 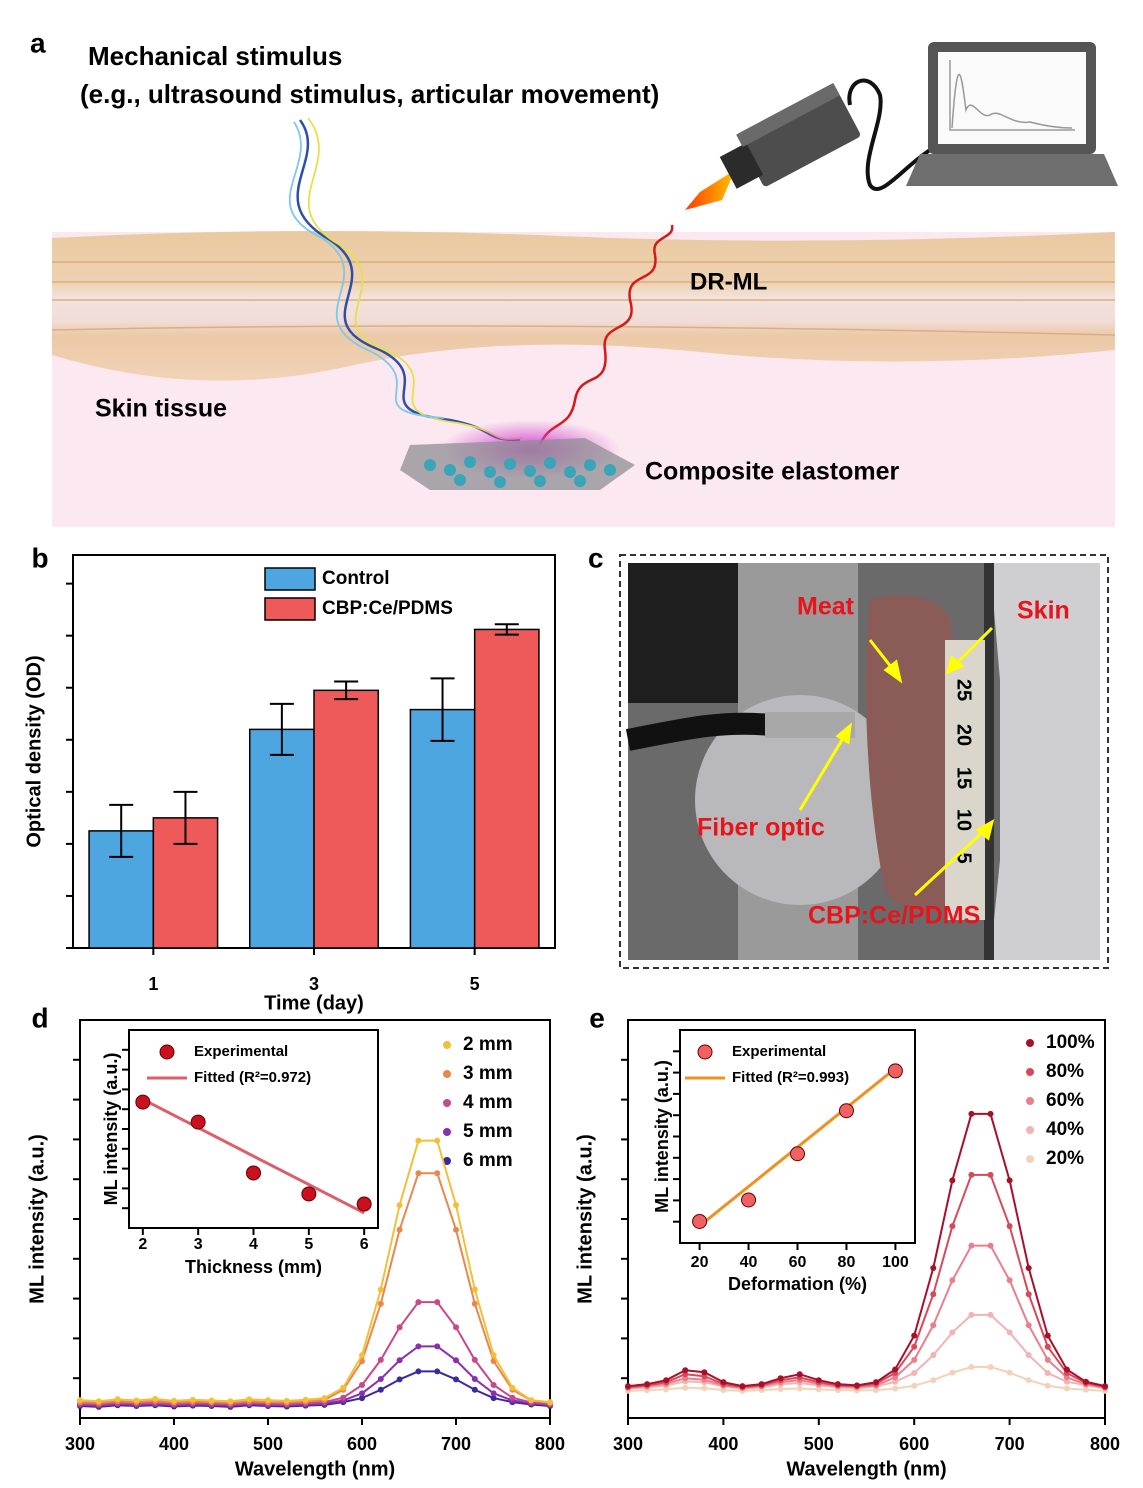 I want to click on photo-label: Meat, so click(x=826, y=607).